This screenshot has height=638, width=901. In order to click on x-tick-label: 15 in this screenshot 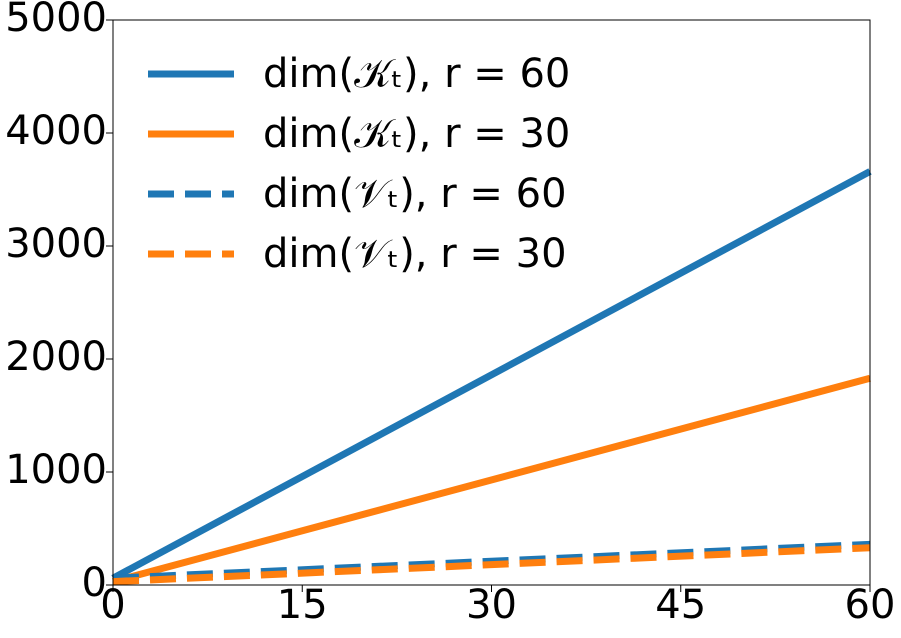, I will do `click(302, 605)`.